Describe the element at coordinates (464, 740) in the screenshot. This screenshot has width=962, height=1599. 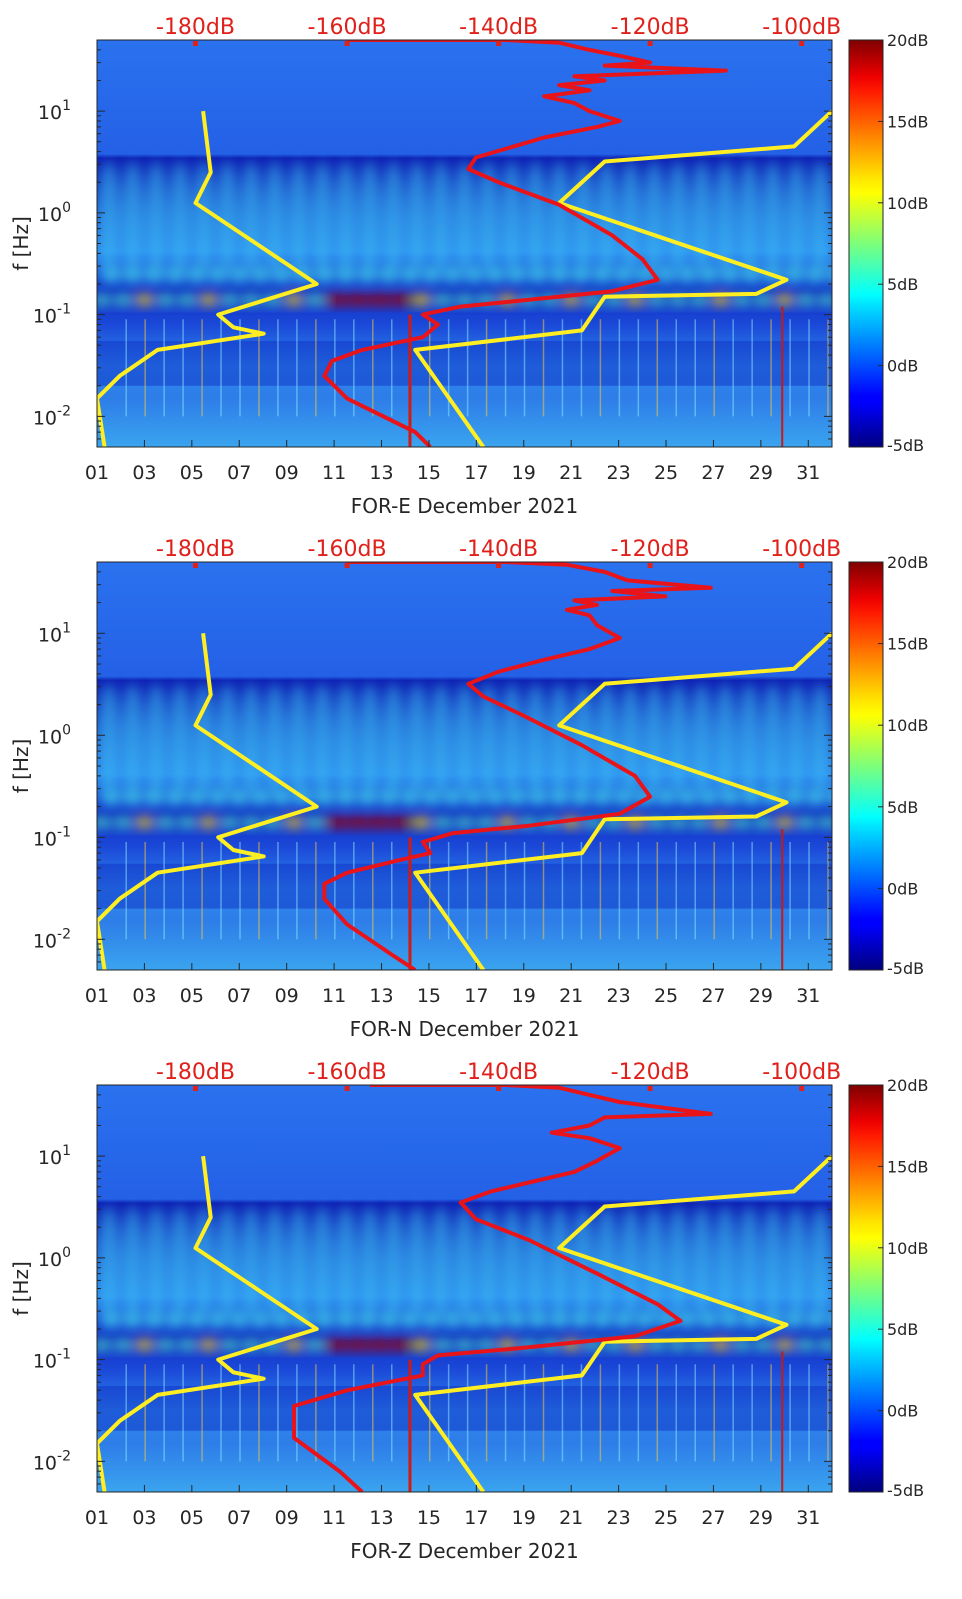
I see `heatmap-diurnal-pattern` at that location.